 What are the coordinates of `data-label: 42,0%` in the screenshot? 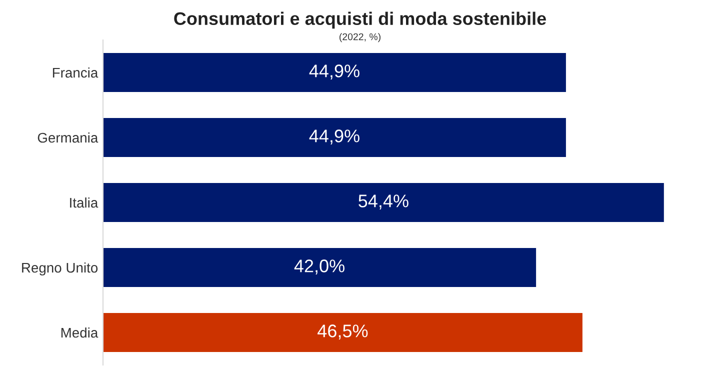 It's located at (319, 267).